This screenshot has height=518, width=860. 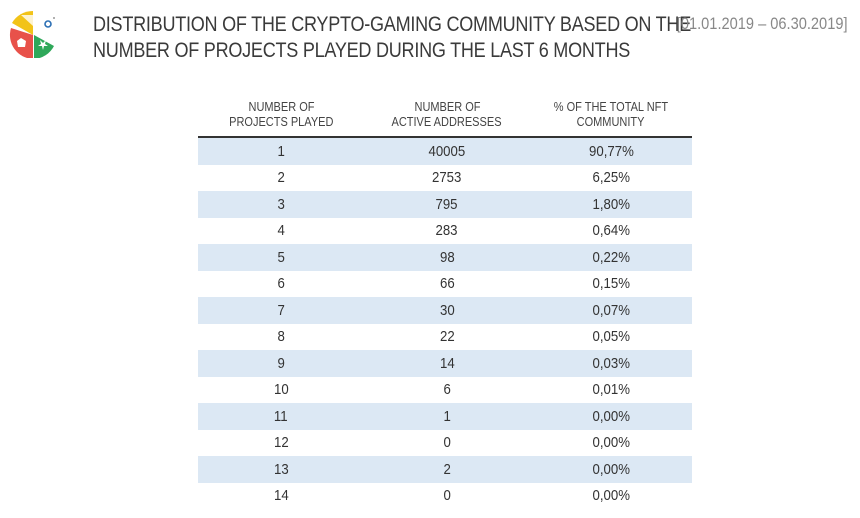 What do you see at coordinates (281, 469) in the screenshot?
I see `cell-text: 13` at bounding box center [281, 469].